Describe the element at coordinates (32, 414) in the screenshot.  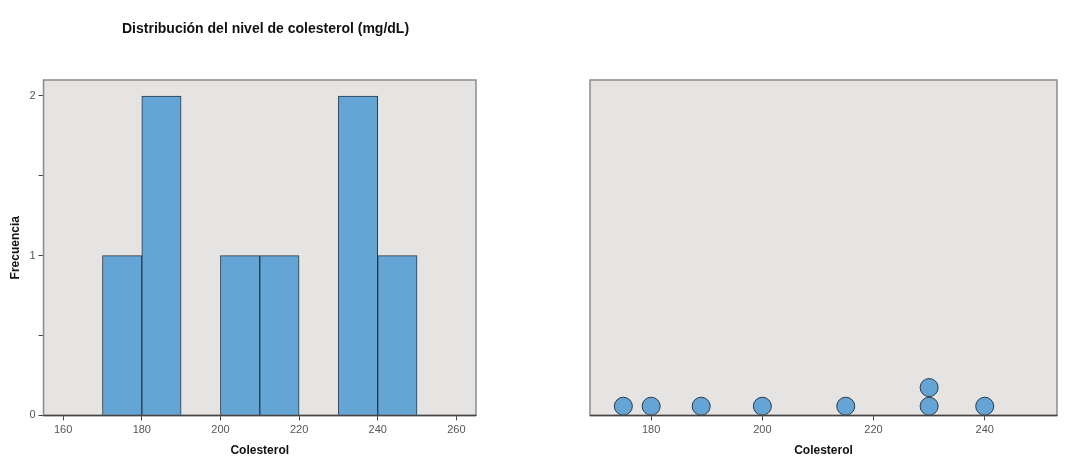
I see `y-tick-label: 0` at that location.